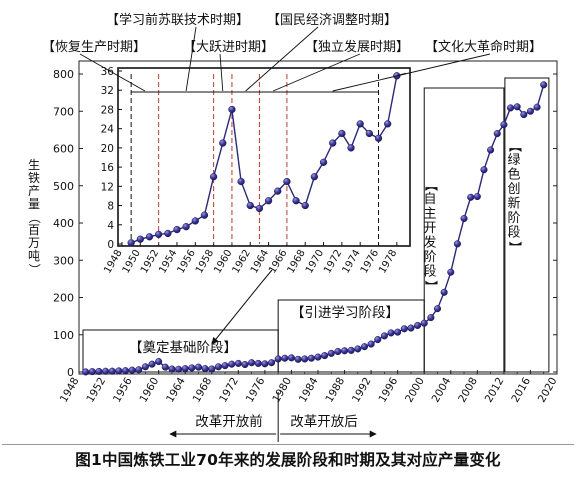 Image resolution: width=576 pixels, height=477 pixels. What do you see at coordinates (70, 372) in the screenshot?
I see `y-tick-label: 0` at bounding box center [70, 372].